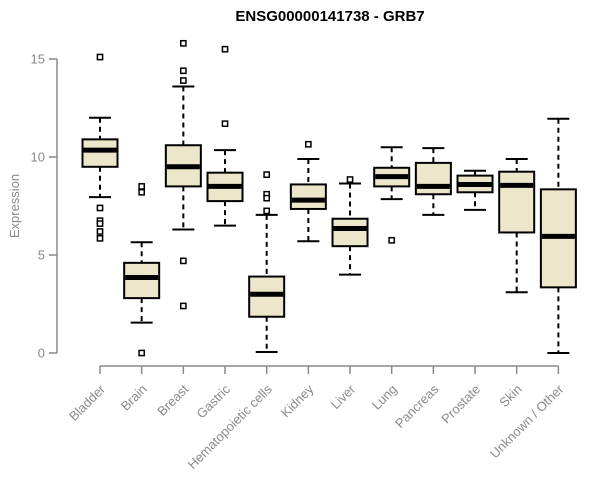 This screenshot has width=600, height=500. What do you see at coordinates (330, 16) in the screenshot?
I see `chart-title: ENSG00000141738 - GRB7` at bounding box center [330, 16].